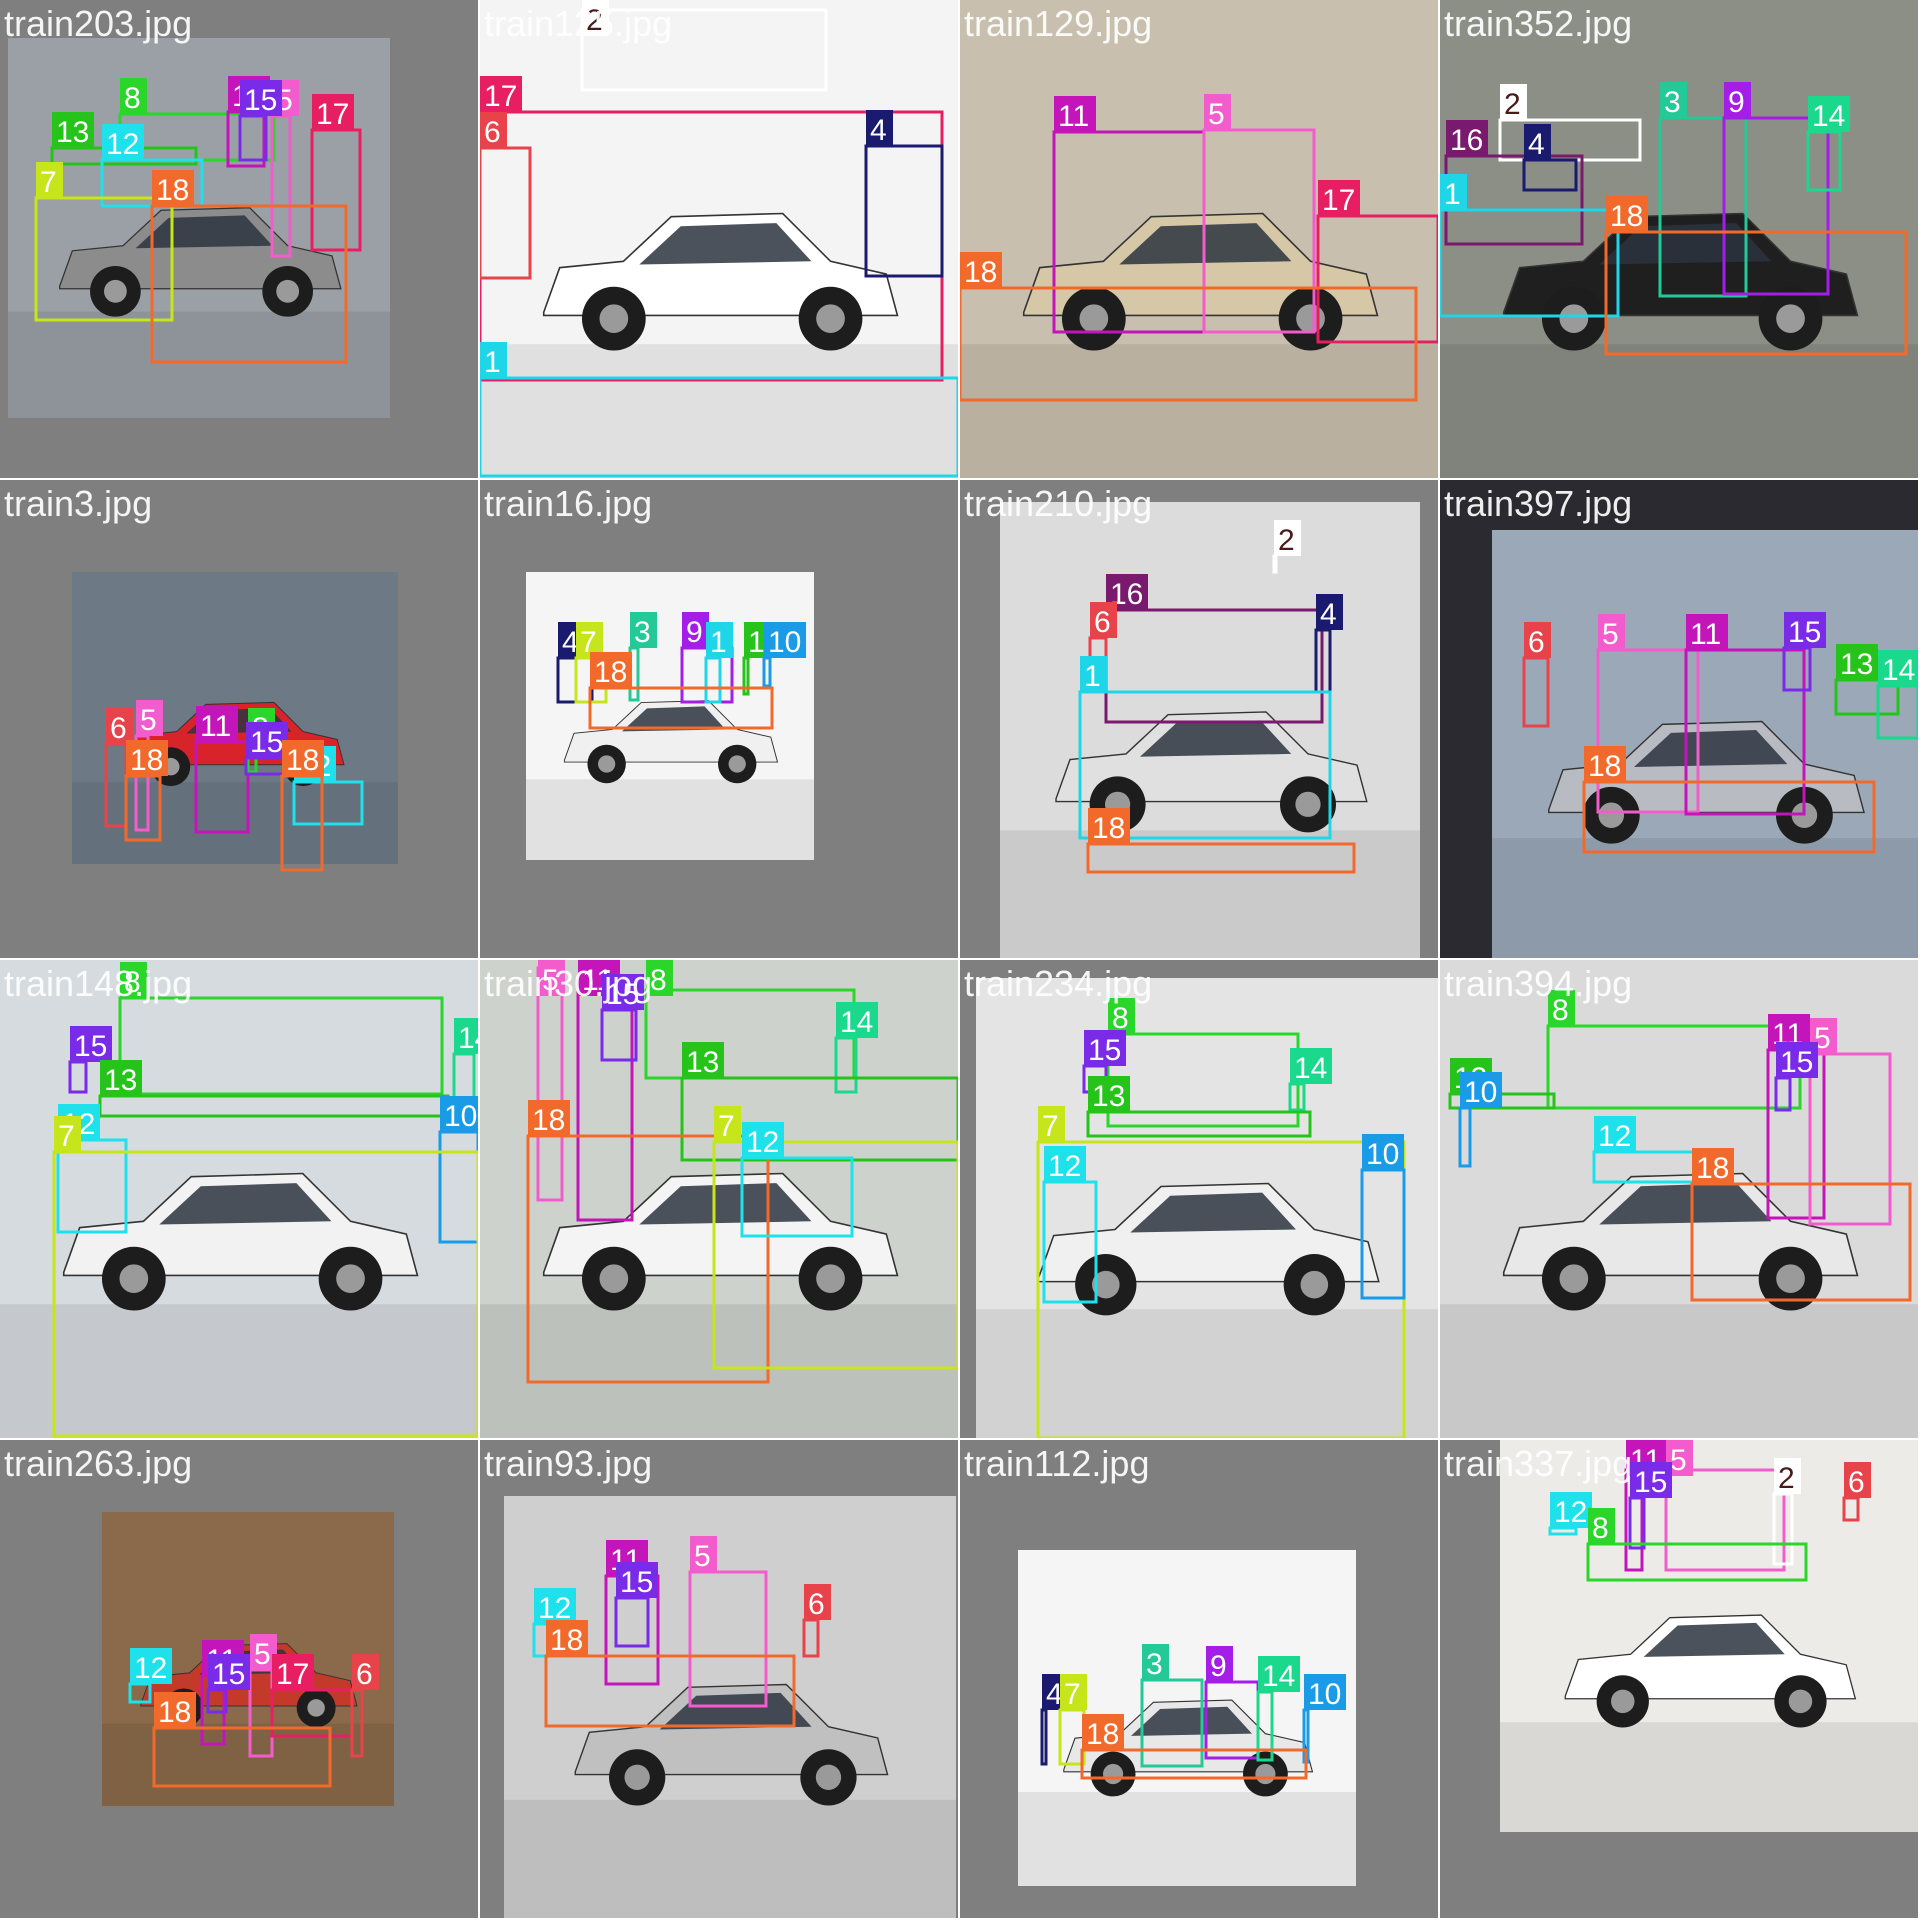 The image size is (1920, 1920). Describe the element at coordinates (702, 1062) in the screenshot. I see `detection-label: 13` at that location.